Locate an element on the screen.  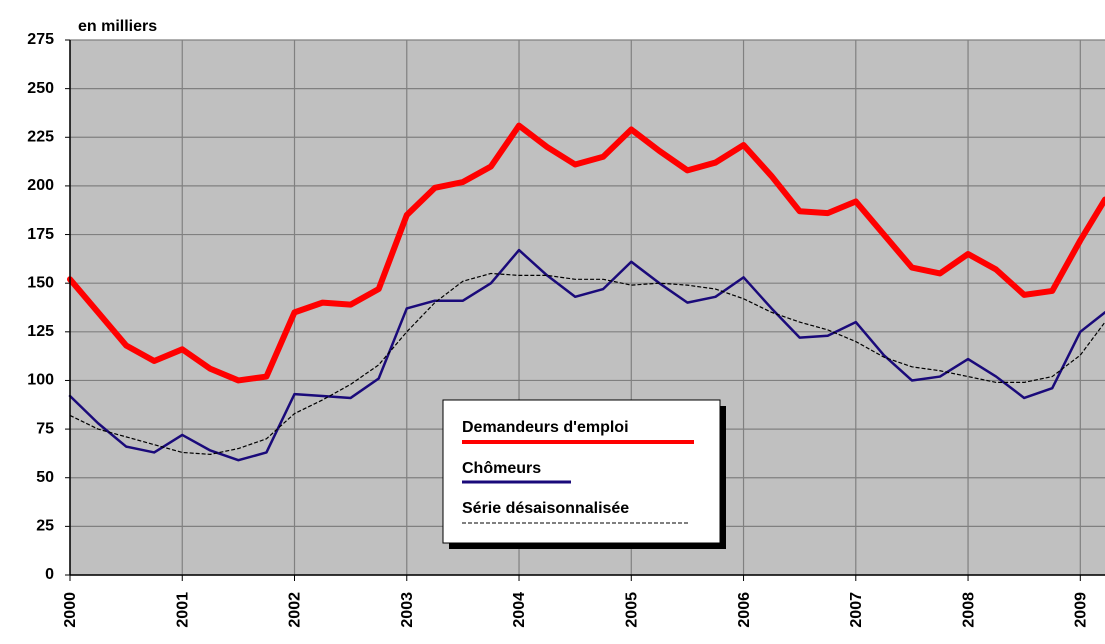
legend-label: Demandeurs d'emploi is located at coordinates (545, 427).